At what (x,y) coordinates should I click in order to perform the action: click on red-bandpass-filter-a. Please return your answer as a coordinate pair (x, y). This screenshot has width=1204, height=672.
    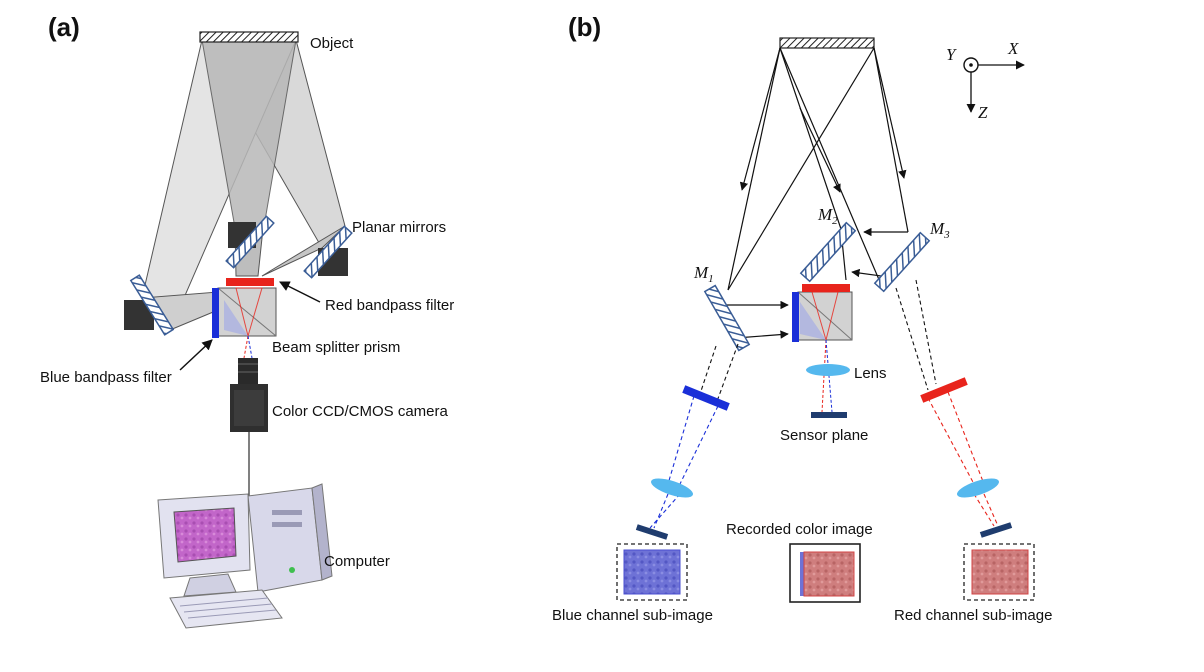
    Looking at the image, I should click on (250, 282).